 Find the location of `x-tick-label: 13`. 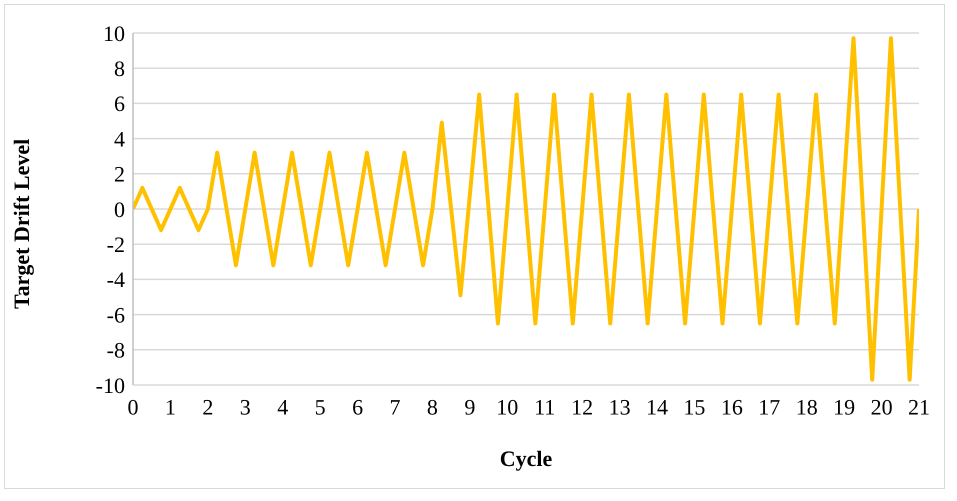

x-tick-label: 13 is located at coordinates (619, 407).